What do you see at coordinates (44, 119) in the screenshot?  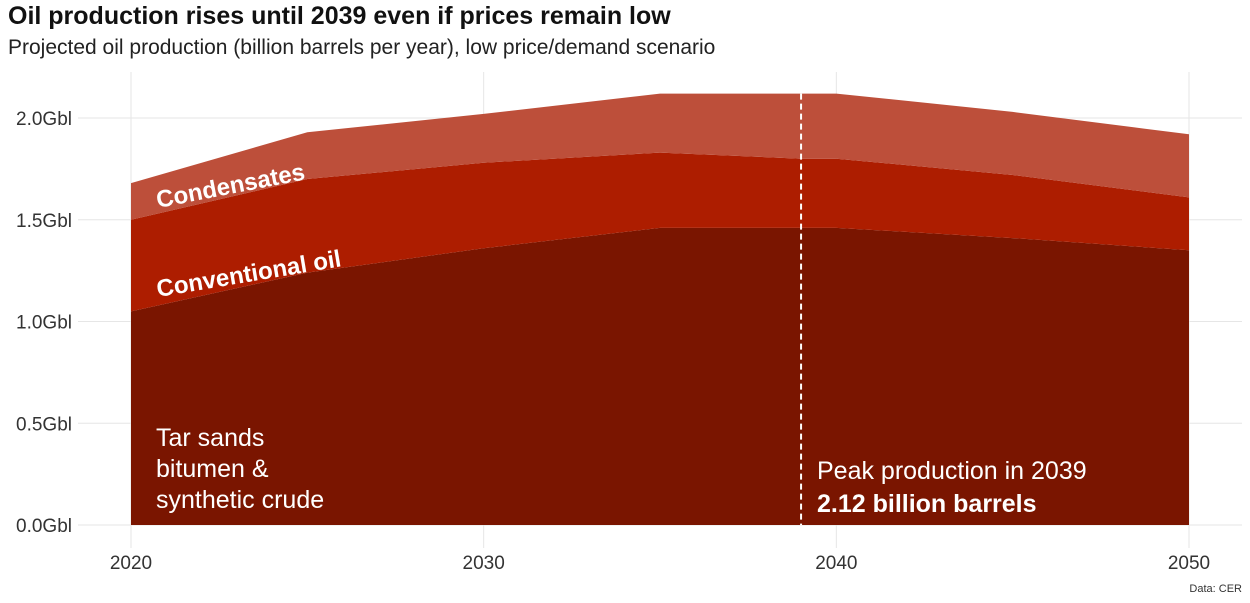 I see `y-tick-label: 2.0Gbl` at bounding box center [44, 119].